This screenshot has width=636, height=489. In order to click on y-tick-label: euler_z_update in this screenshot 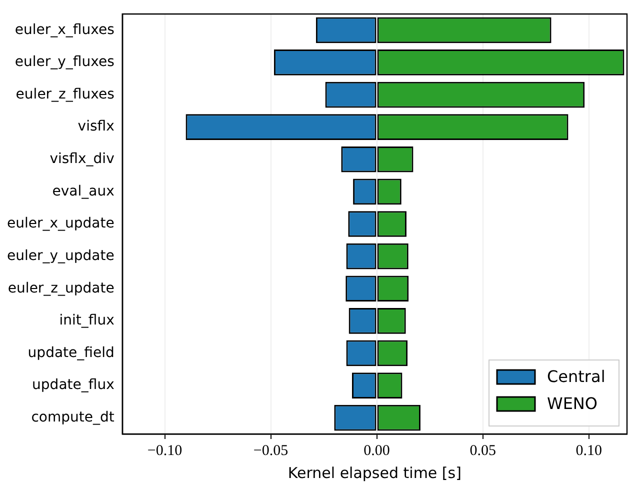, I will do `click(61, 288)`.